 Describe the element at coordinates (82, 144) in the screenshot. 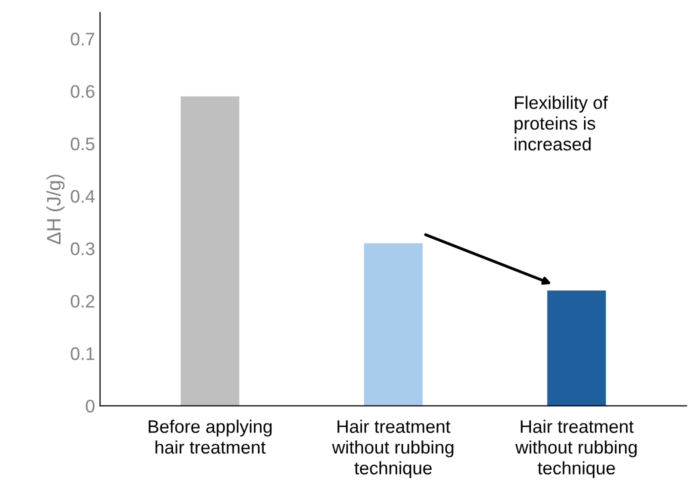

I see `y-tick-label: 0.5` at that location.